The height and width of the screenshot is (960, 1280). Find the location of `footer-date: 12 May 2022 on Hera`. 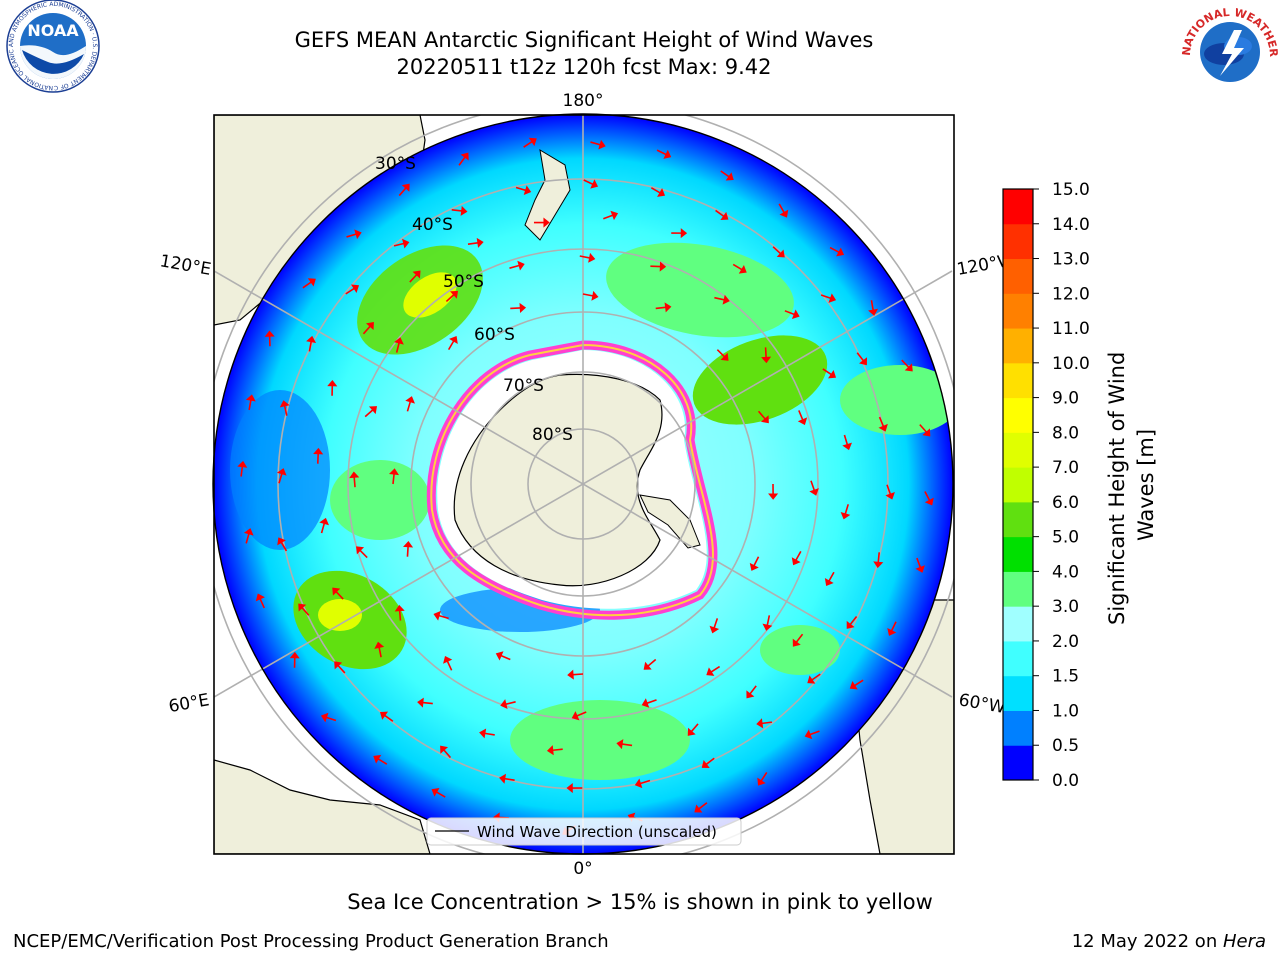

footer-date: 12 May 2022 on Hera is located at coordinates (1169, 941).